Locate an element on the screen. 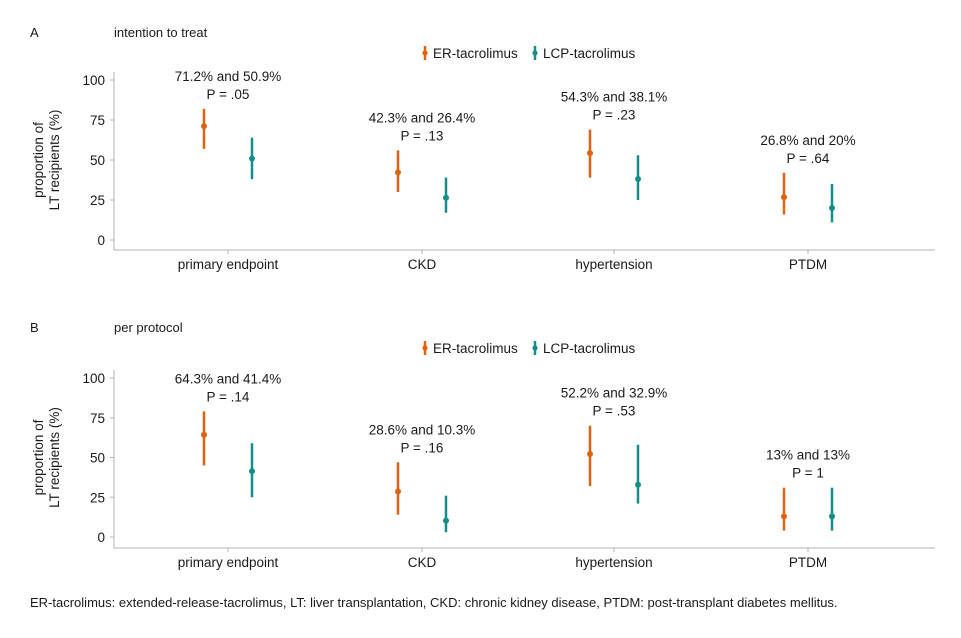  annotation-pvalue: P = .53 is located at coordinates (614, 411).